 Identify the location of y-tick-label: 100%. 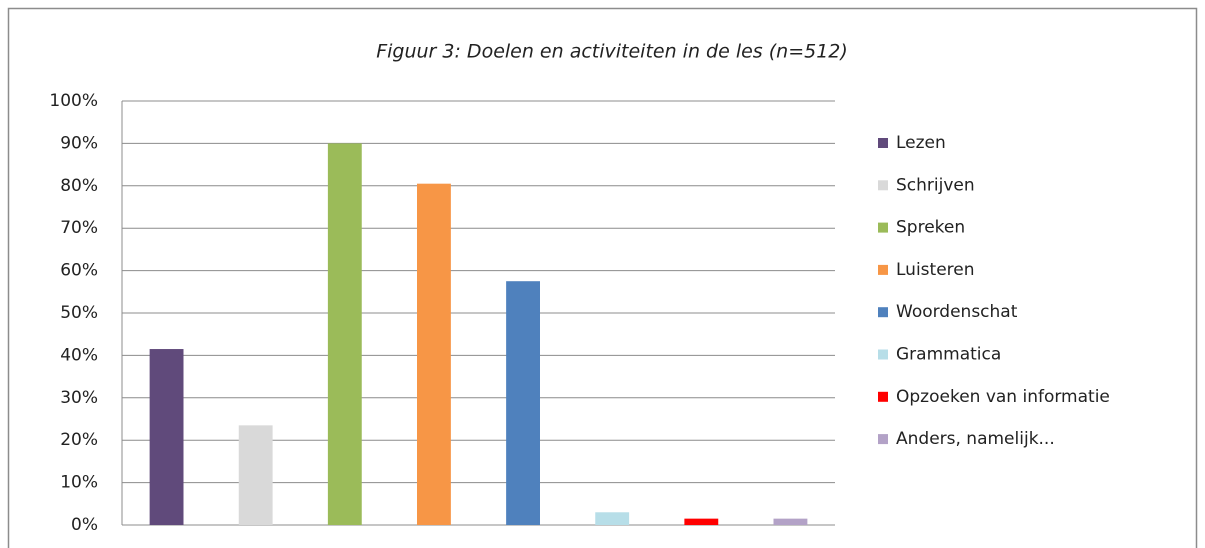
(73, 101).